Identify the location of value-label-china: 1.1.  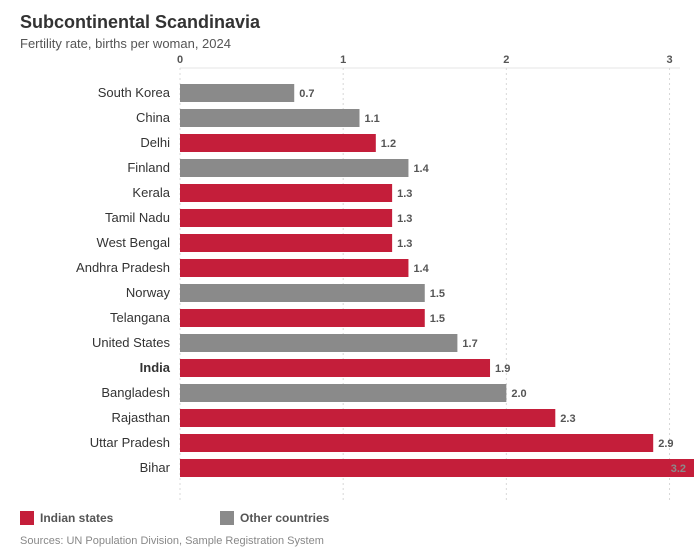
(371, 119).